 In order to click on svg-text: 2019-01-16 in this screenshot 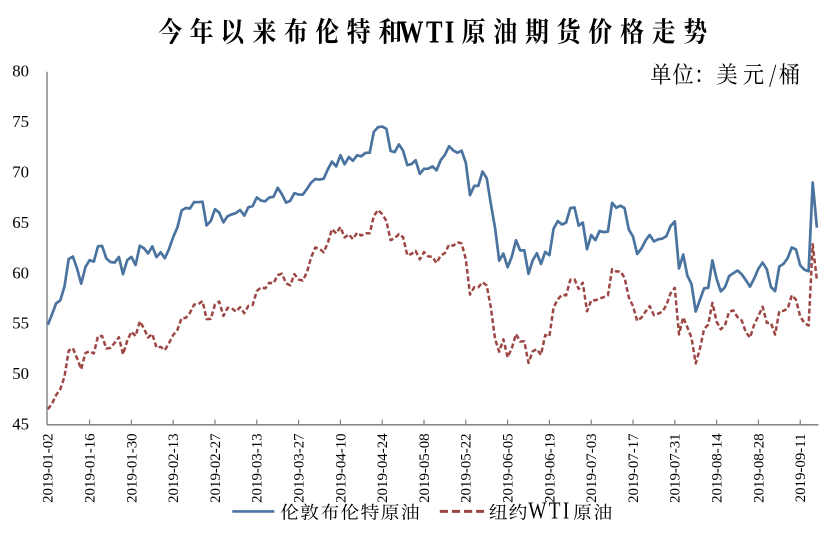, I will do `click(91, 467)`.